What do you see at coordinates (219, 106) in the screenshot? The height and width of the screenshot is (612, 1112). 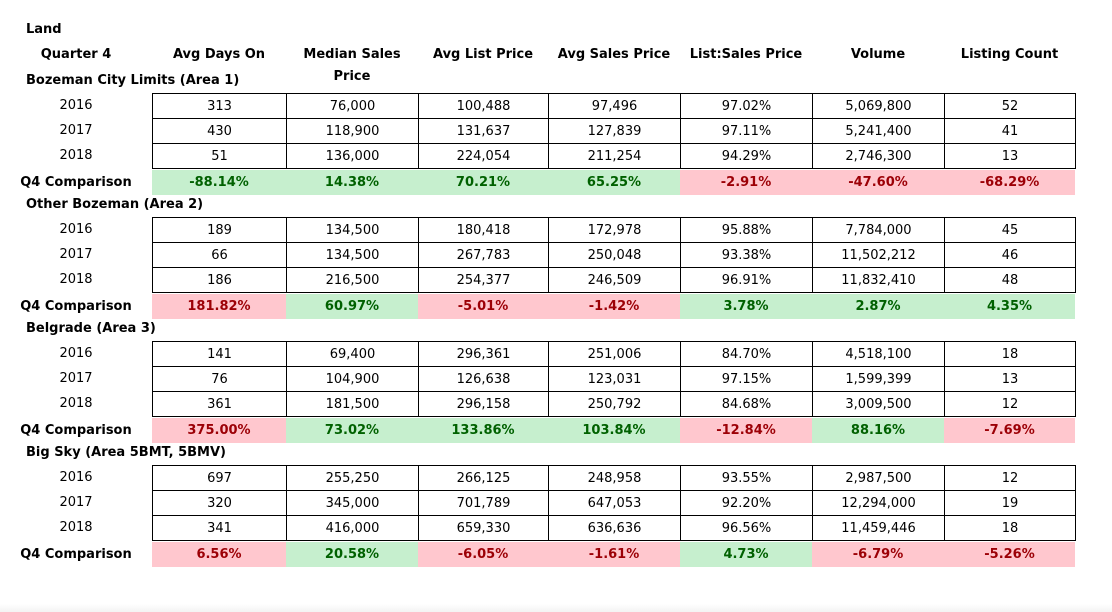 I see `cell-avg-days-on: 313` at bounding box center [219, 106].